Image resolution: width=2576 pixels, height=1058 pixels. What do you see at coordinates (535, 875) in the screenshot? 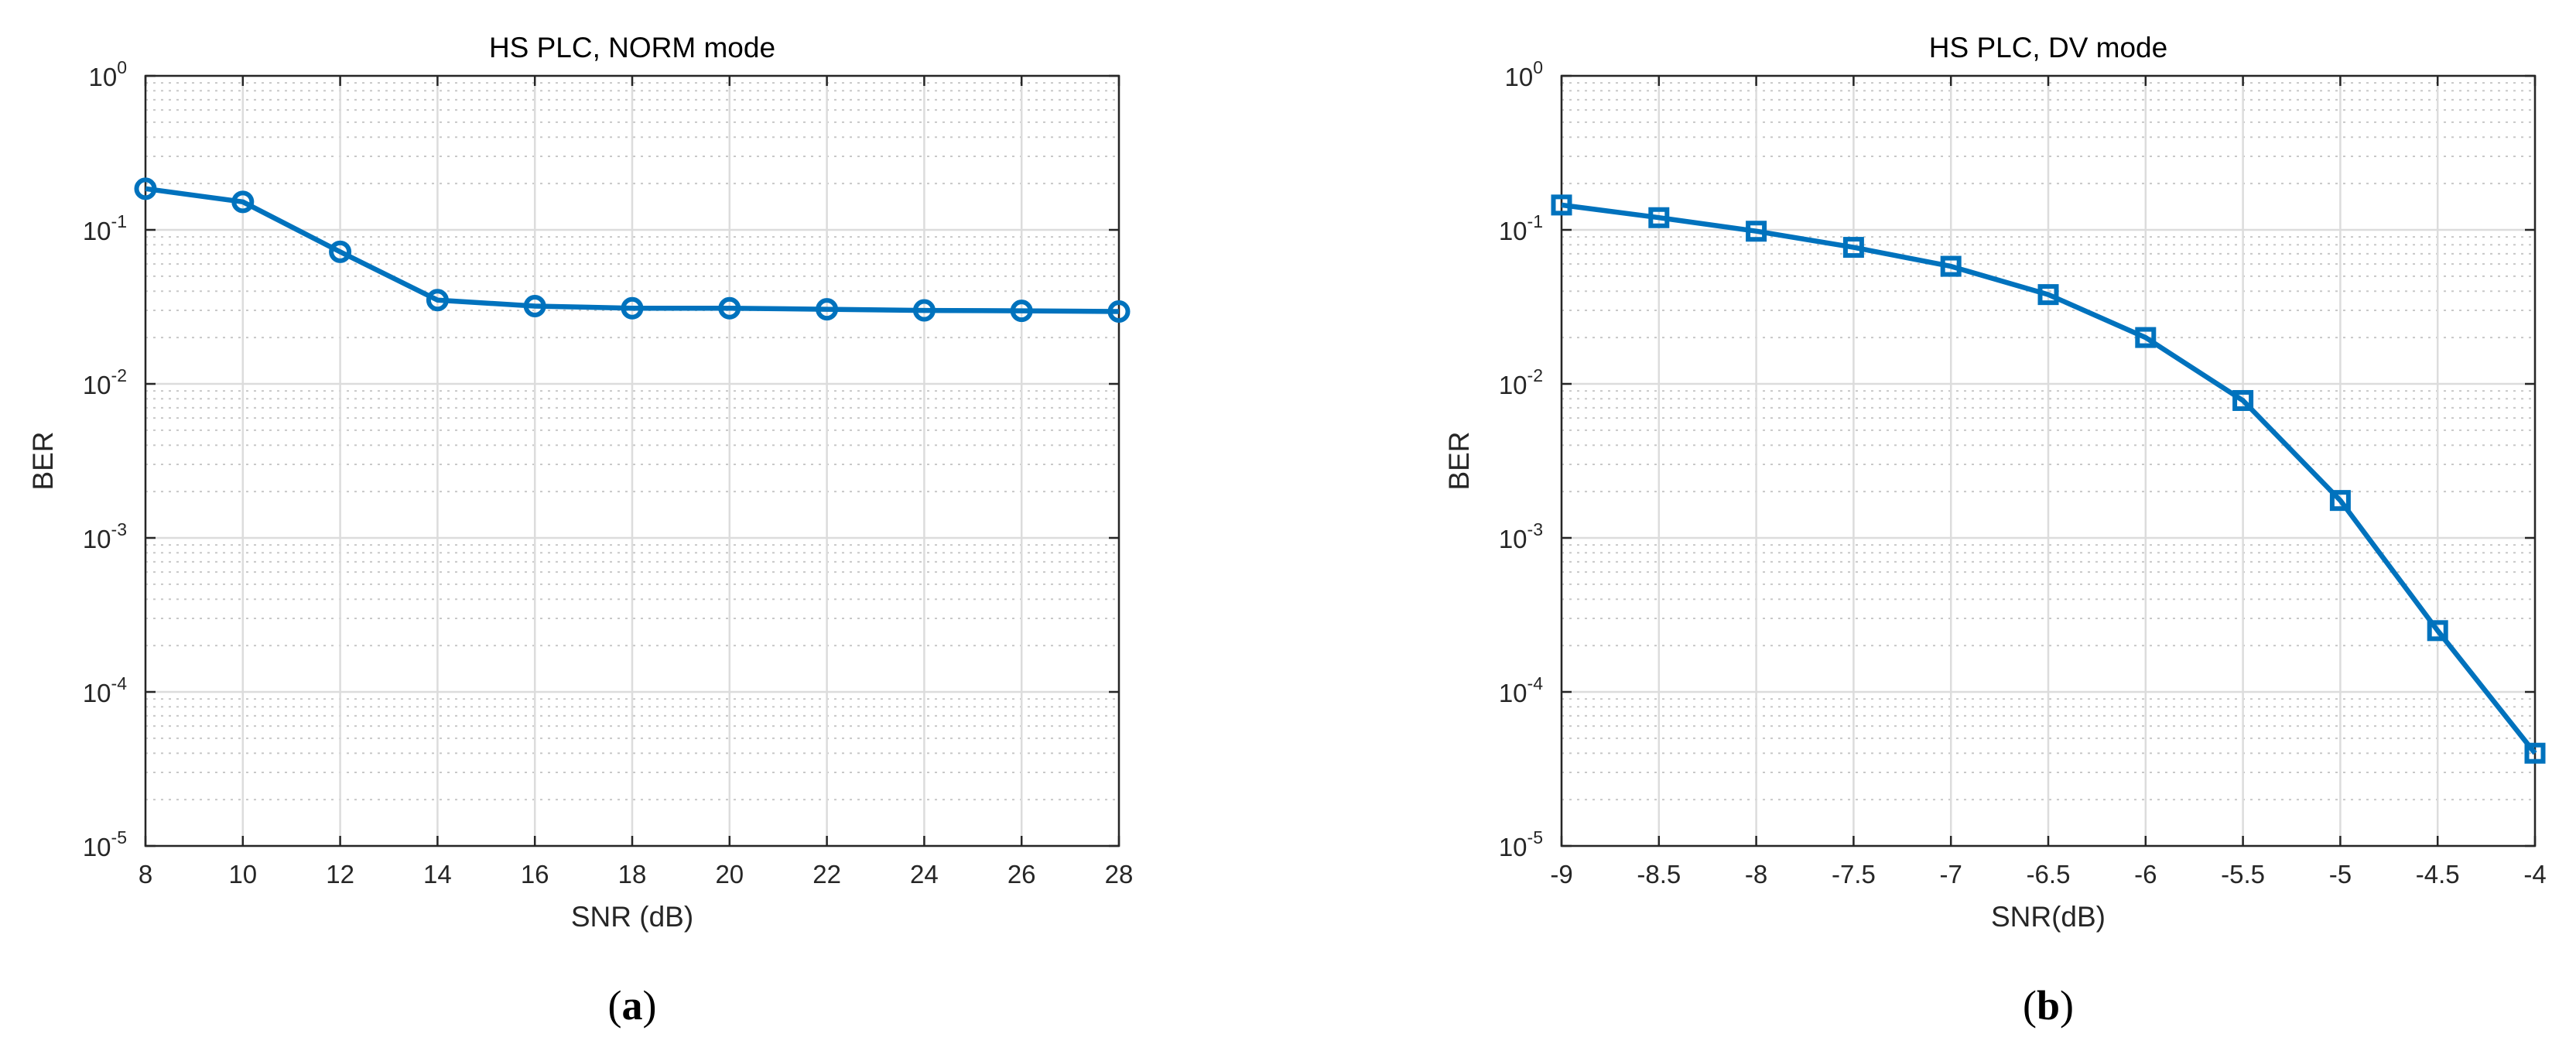
I see `x-tick-label: 16` at bounding box center [535, 875].